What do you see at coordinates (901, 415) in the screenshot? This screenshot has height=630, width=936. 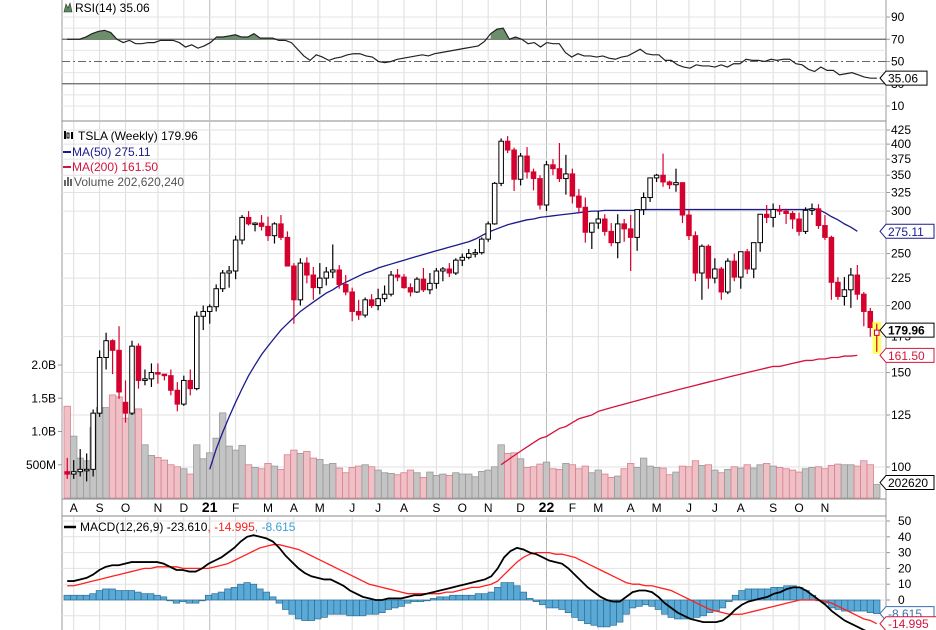 I see `price-tick-label: 125` at bounding box center [901, 415].